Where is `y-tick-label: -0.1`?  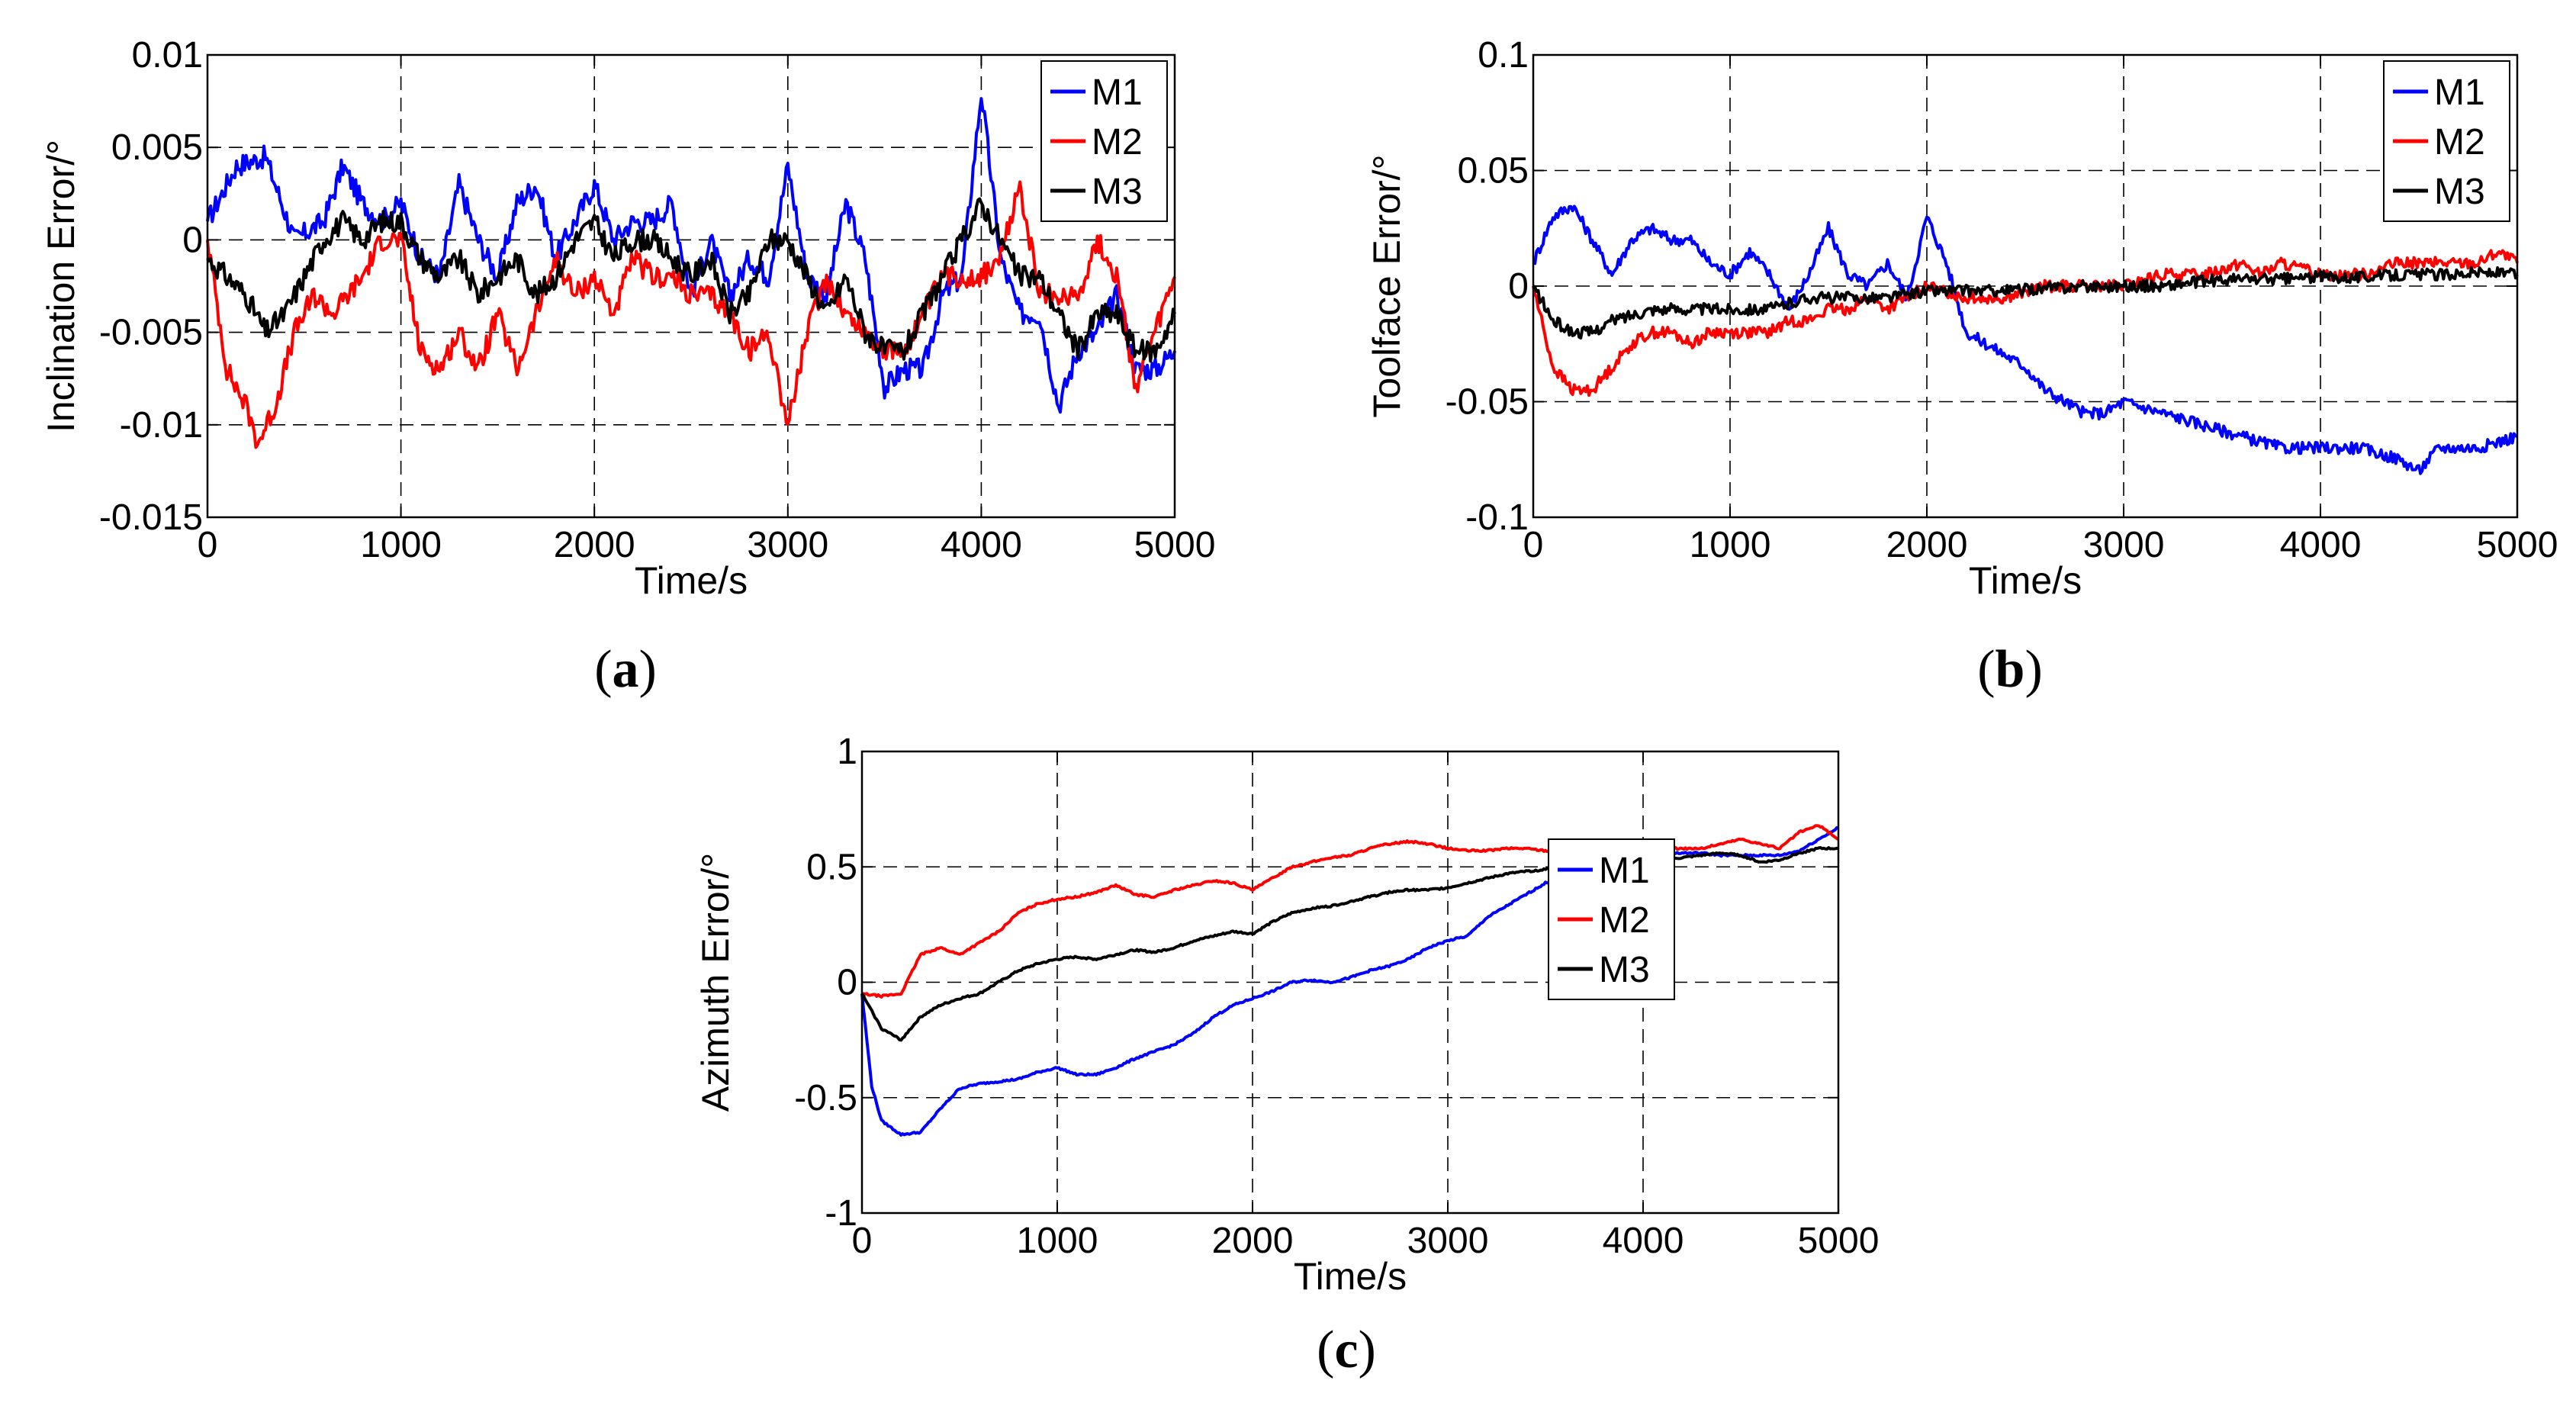 y-tick-label: -0.1 is located at coordinates (1497, 517).